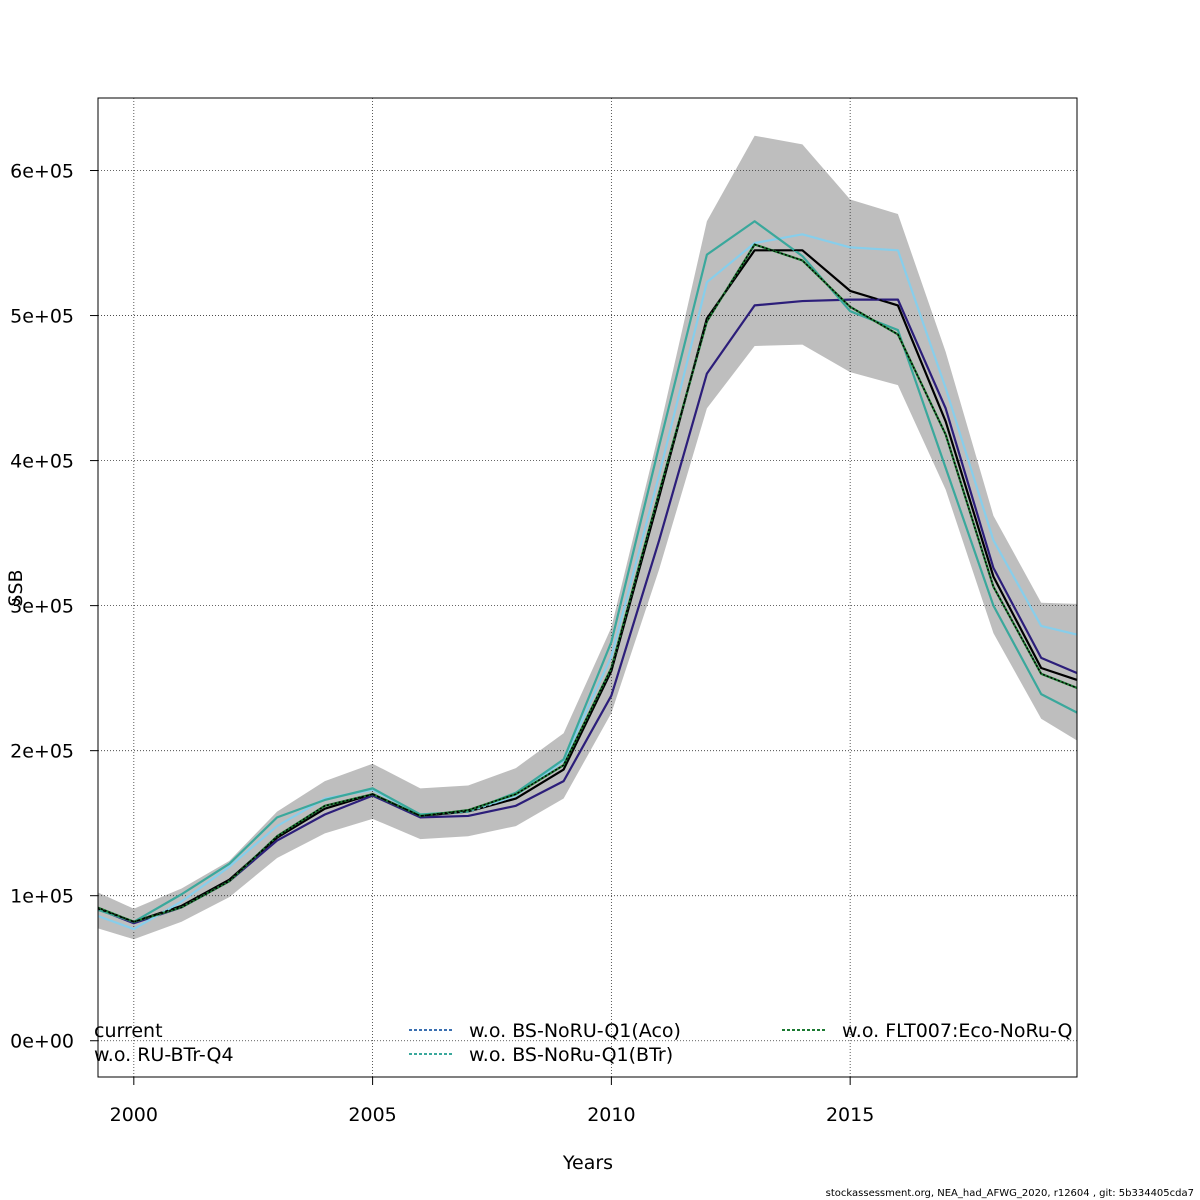 The image size is (1200, 1200). What do you see at coordinates (611, 1115) in the screenshot?
I see `x-tick-label: 2010` at bounding box center [611, 1115].